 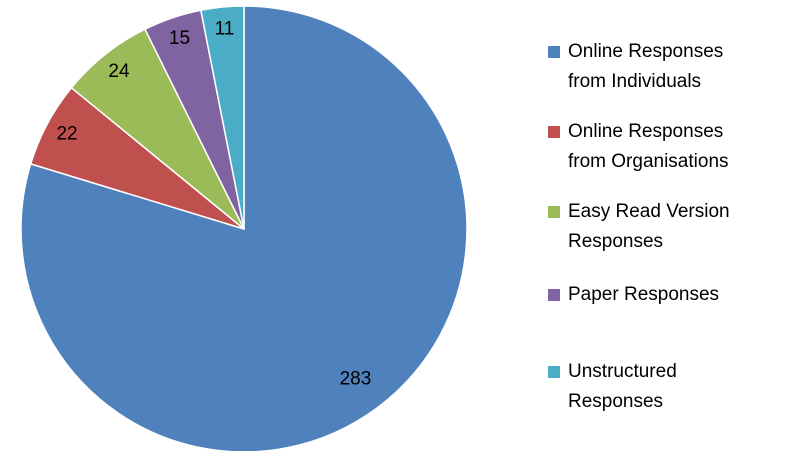 What do you see at coordinates (649, 226) in the screenshot?
I see `legend-label: Easy Read Version Responses` at bounding box center [649, 226].